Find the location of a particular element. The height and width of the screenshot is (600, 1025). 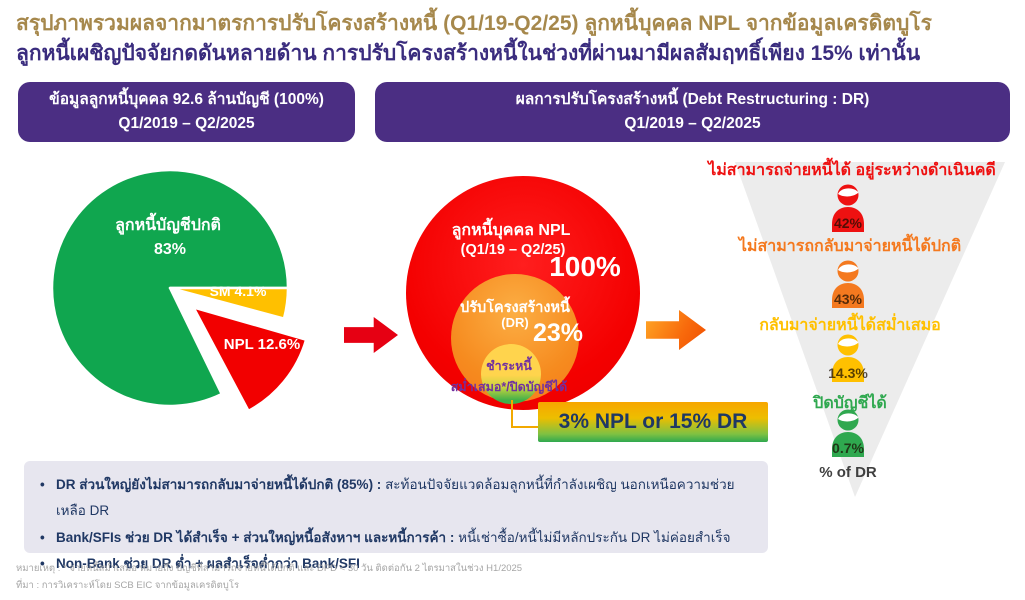

arrow-right-red-icon is located at coordinates (371, 335).